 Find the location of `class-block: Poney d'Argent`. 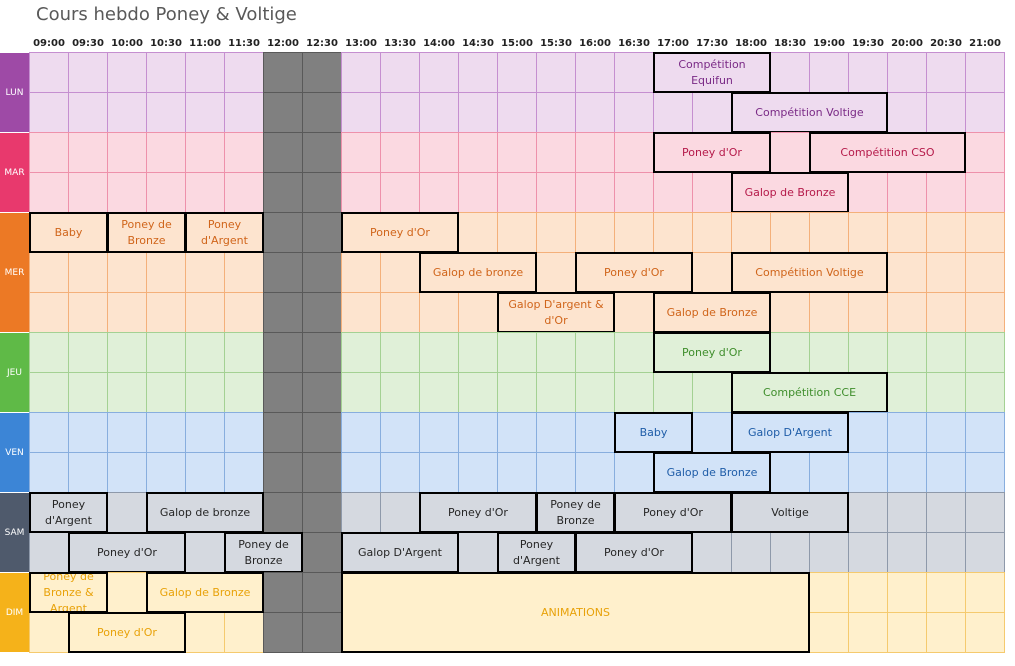

class-block: Poney d'Argent is located at coordinates (68, 512).